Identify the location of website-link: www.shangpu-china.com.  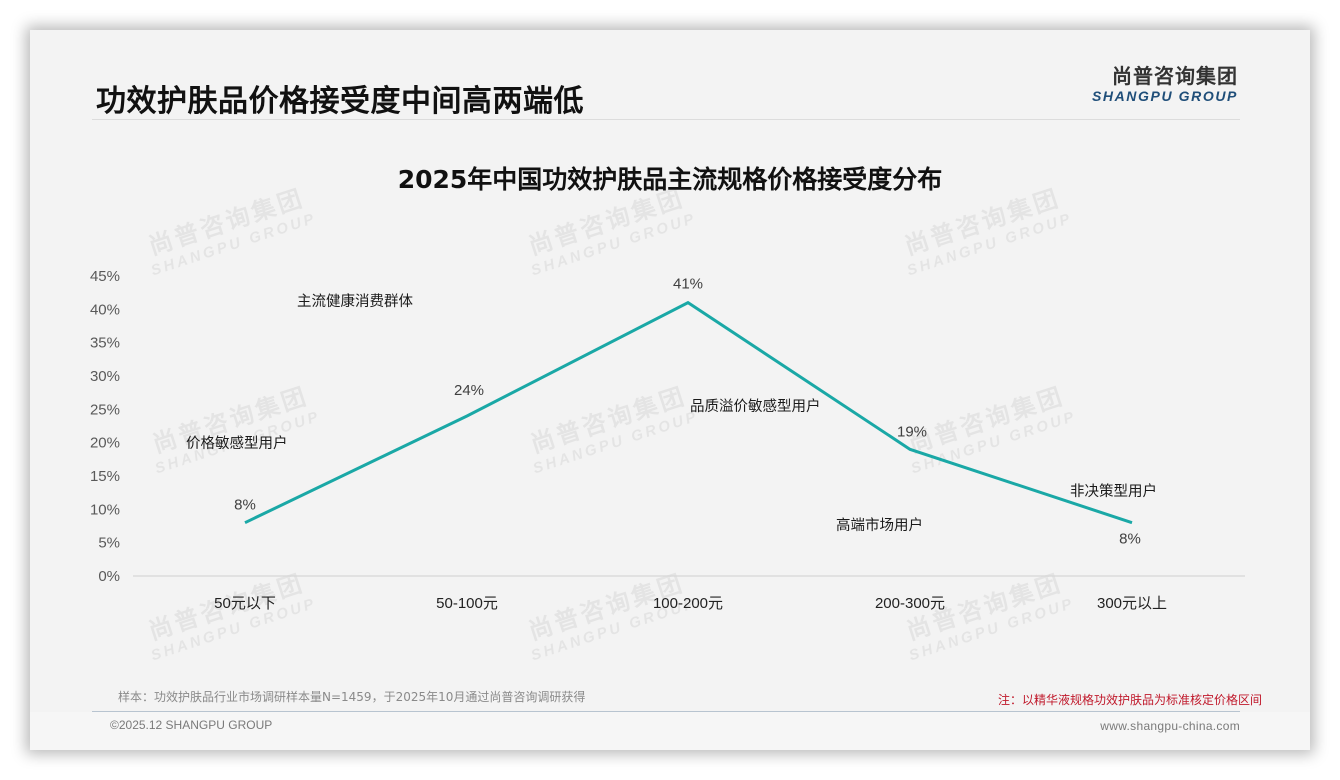
(1170, 726).